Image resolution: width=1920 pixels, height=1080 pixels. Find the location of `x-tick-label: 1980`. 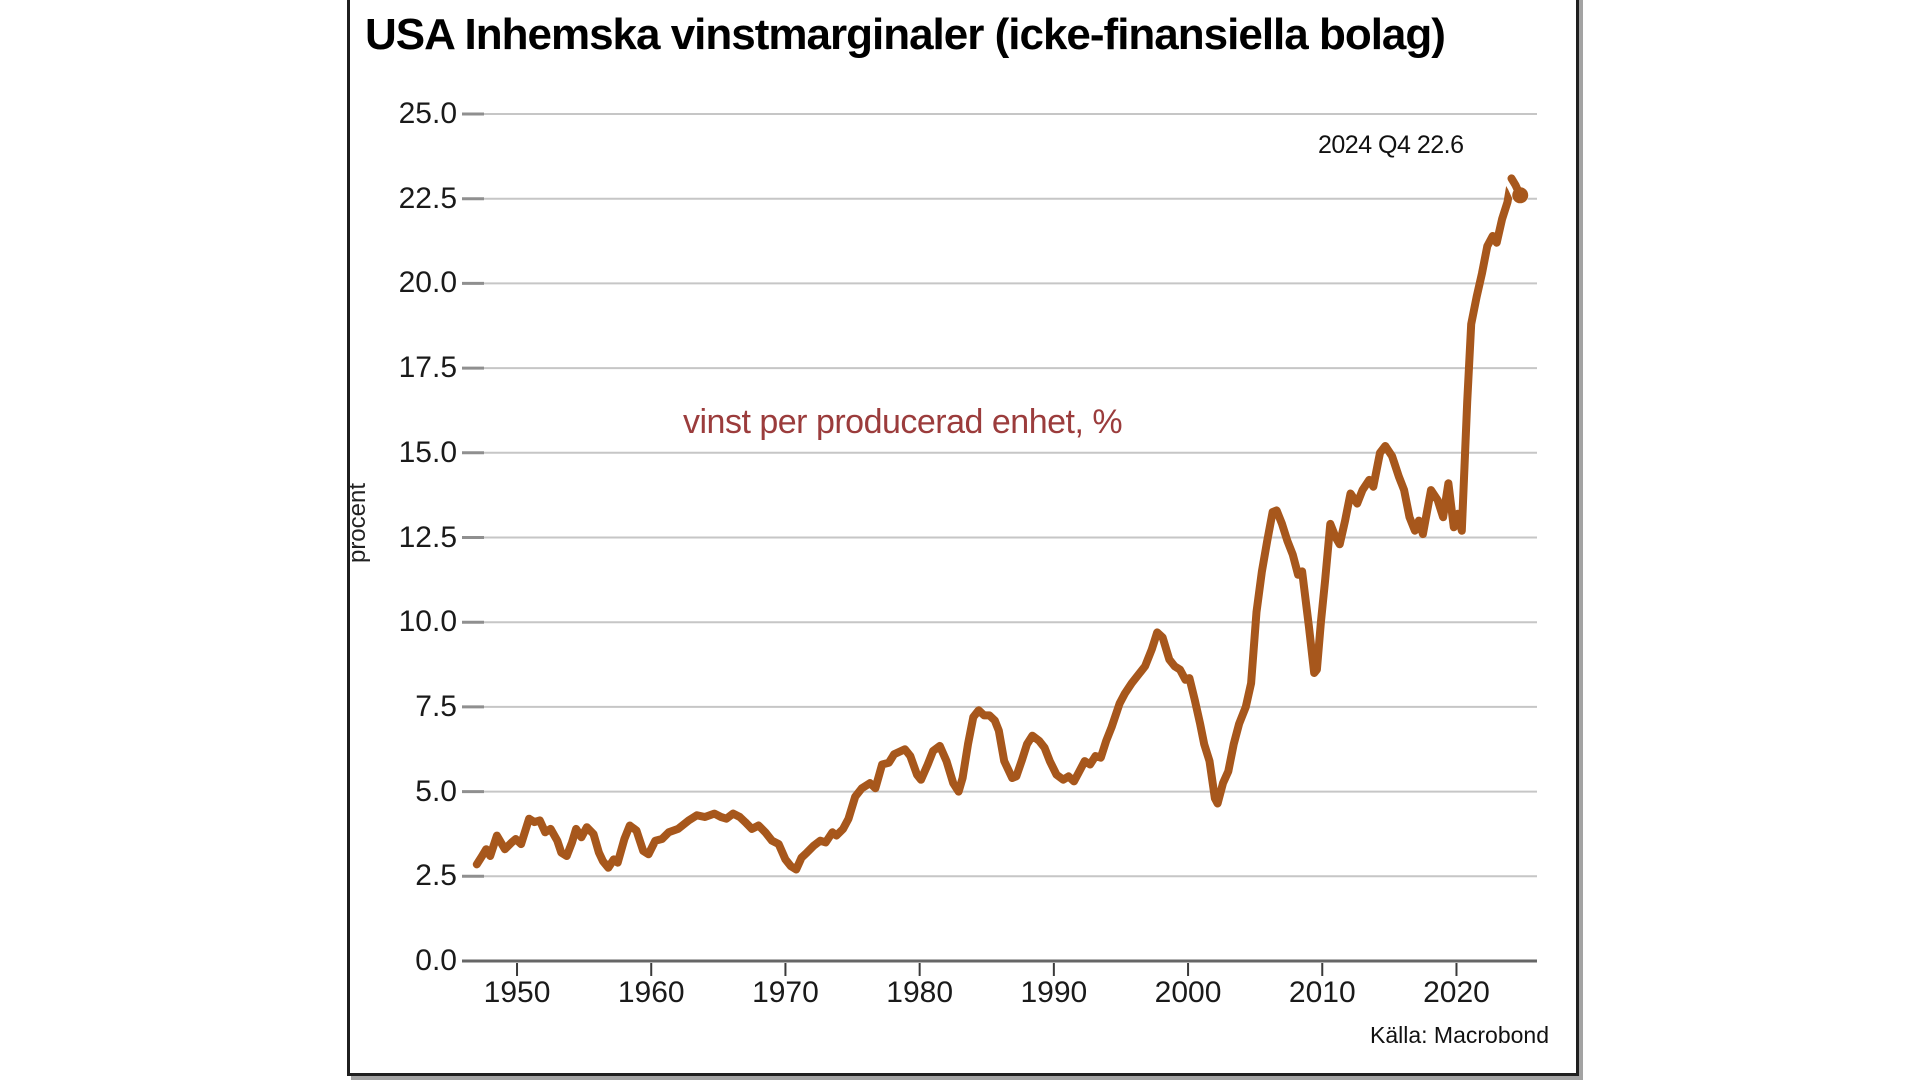

x-tick-label: 1980 is located at coordinates (920, 992).